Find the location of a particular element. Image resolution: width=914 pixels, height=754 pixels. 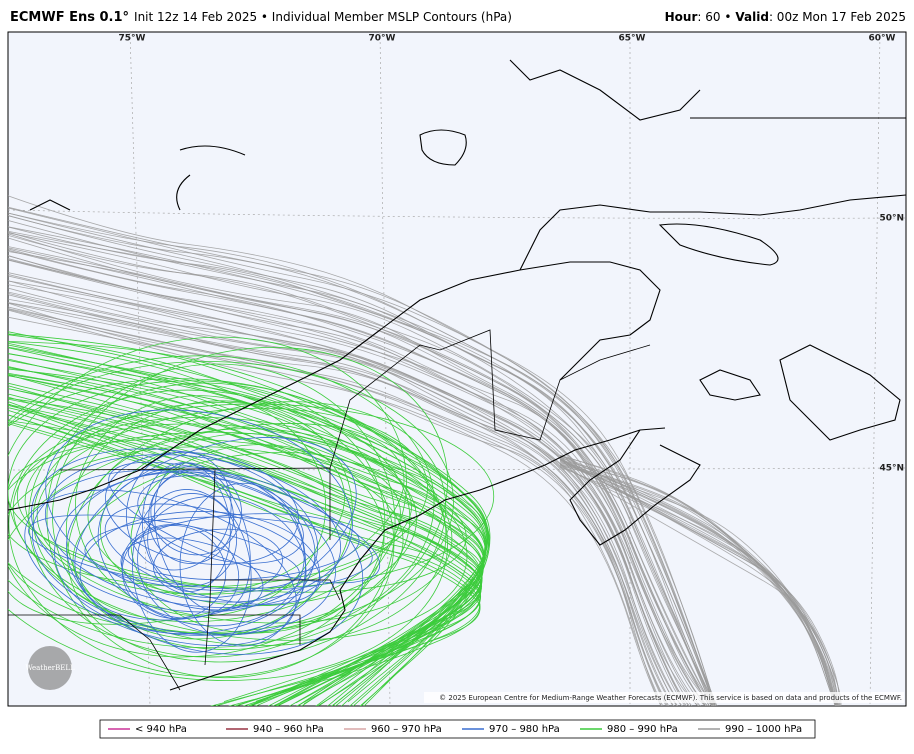

legend-label: 960 – 970 hPa is located at coordinates (406, 729).